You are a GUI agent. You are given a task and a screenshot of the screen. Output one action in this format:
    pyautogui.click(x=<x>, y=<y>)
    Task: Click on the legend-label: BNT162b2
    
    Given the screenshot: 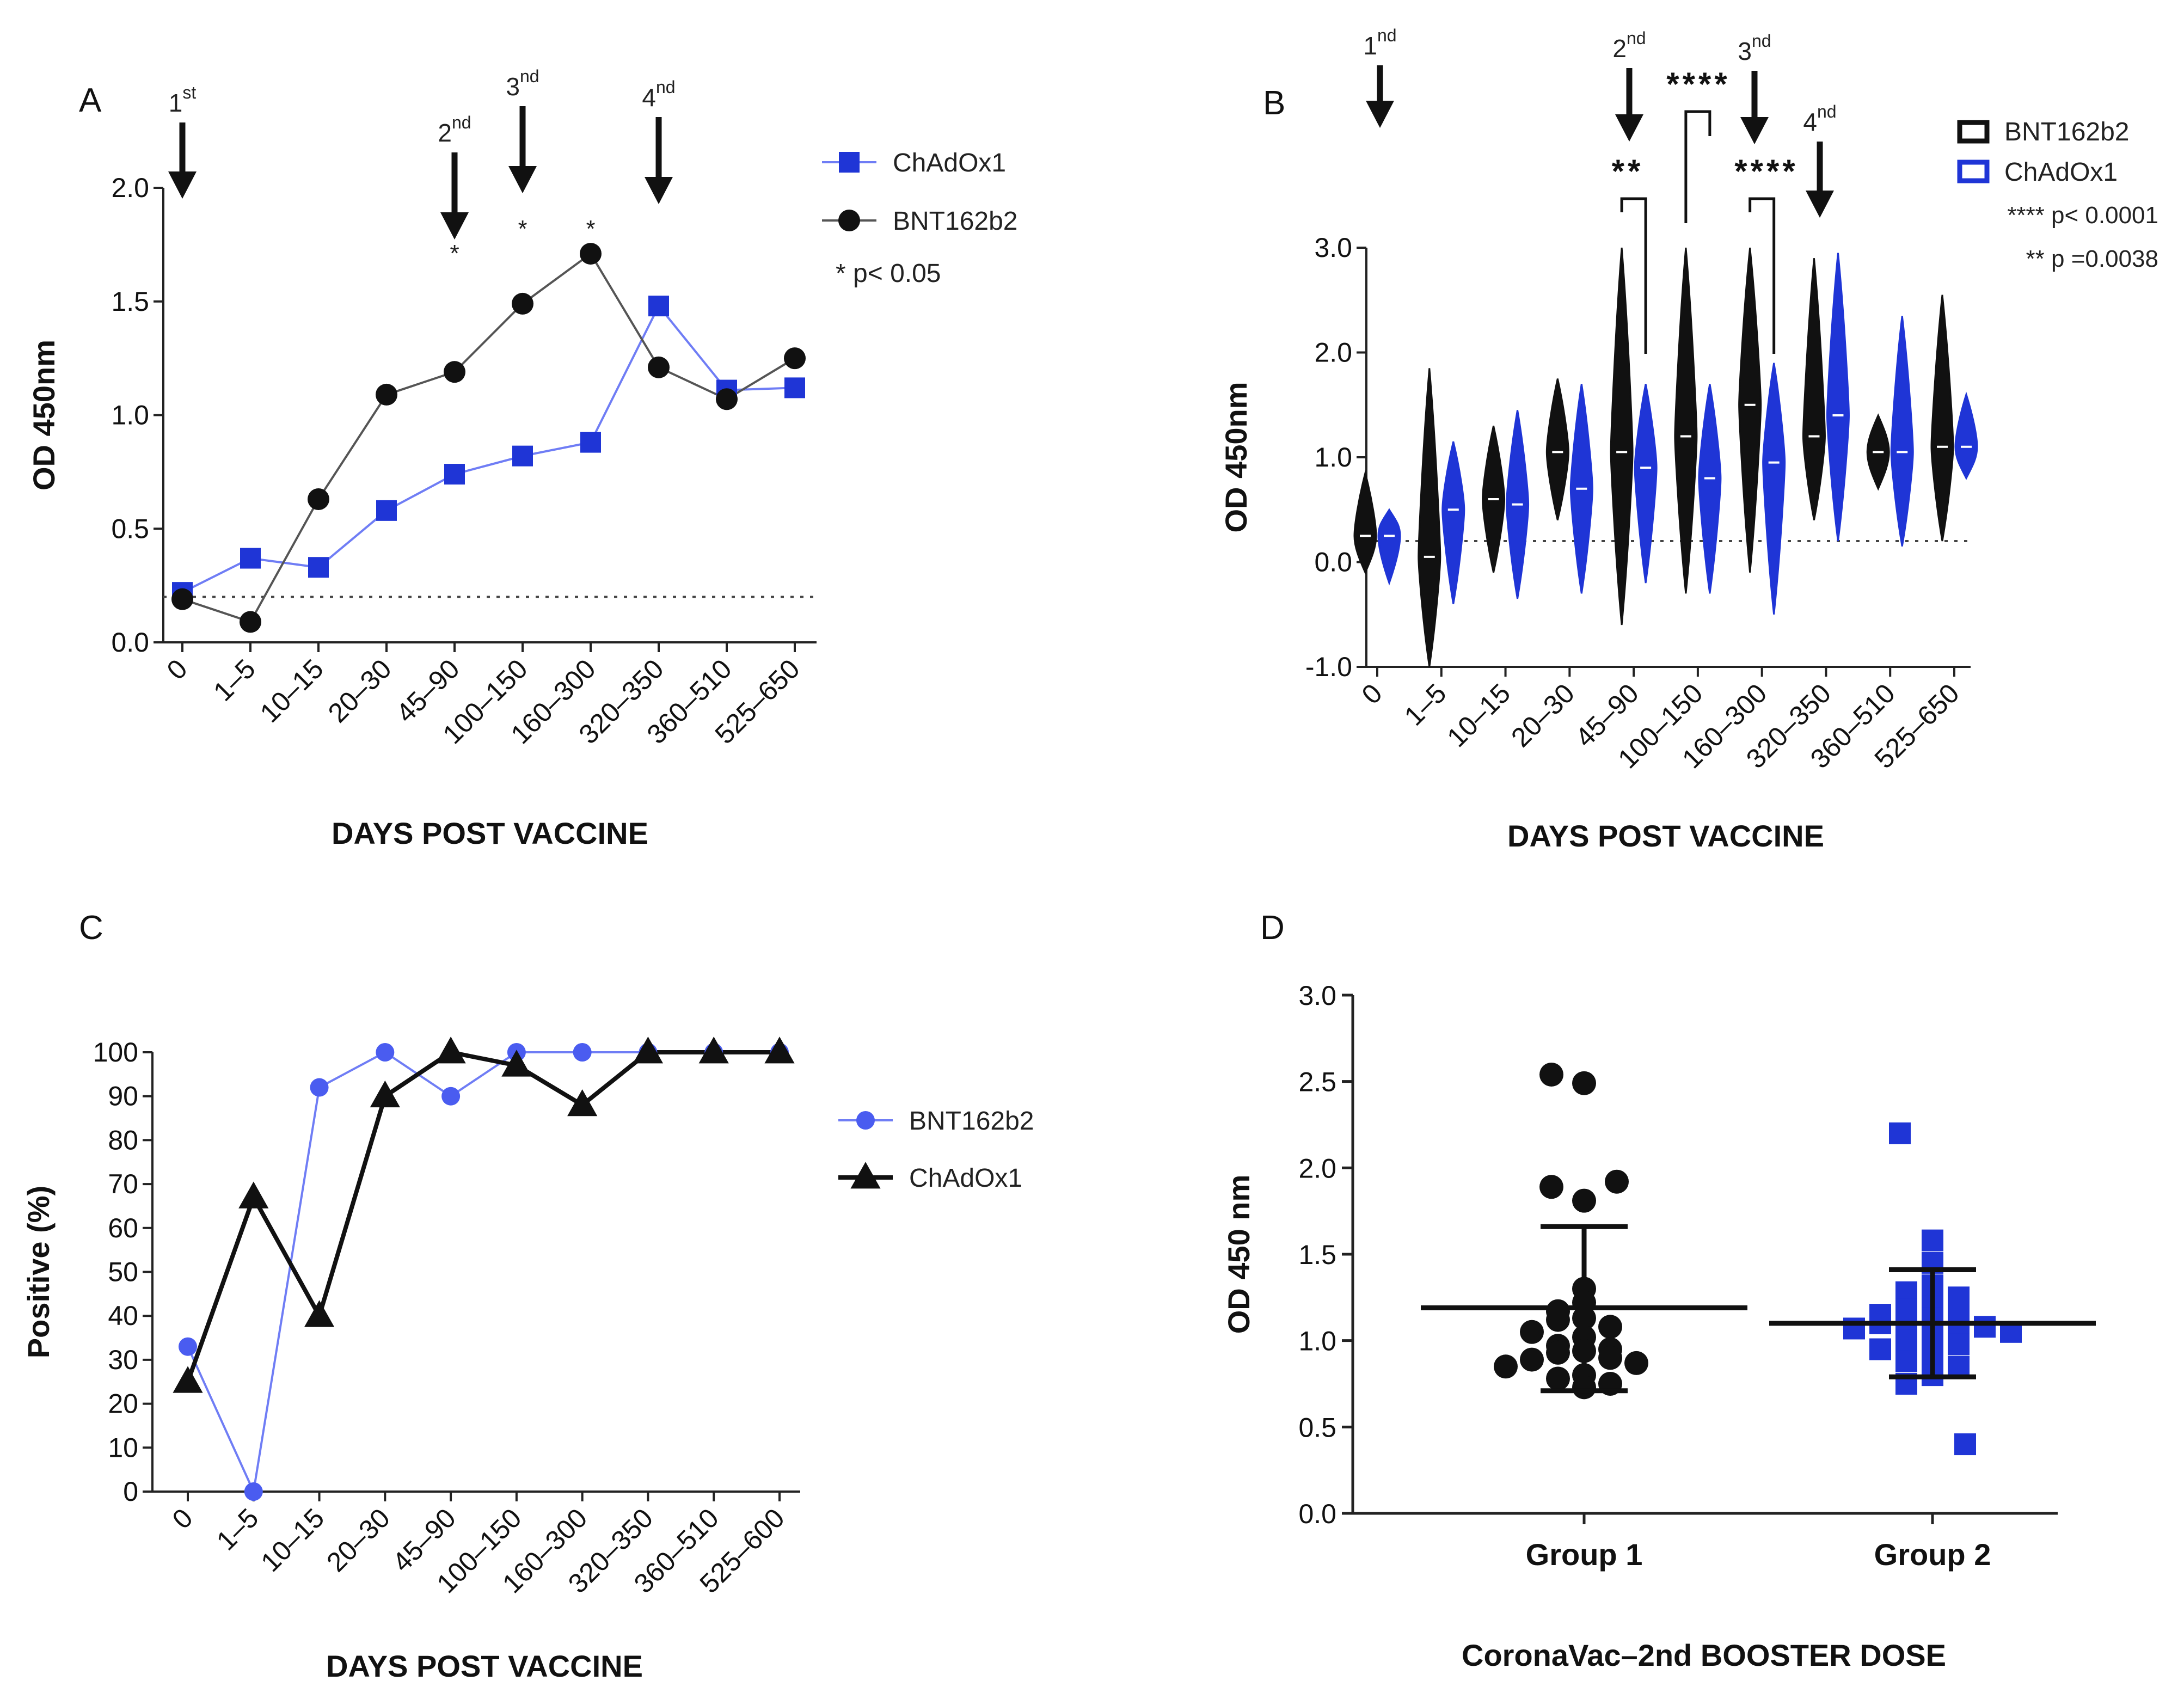 What is the action you would take?
    pyautogui.click(x=971, y=1121)
    